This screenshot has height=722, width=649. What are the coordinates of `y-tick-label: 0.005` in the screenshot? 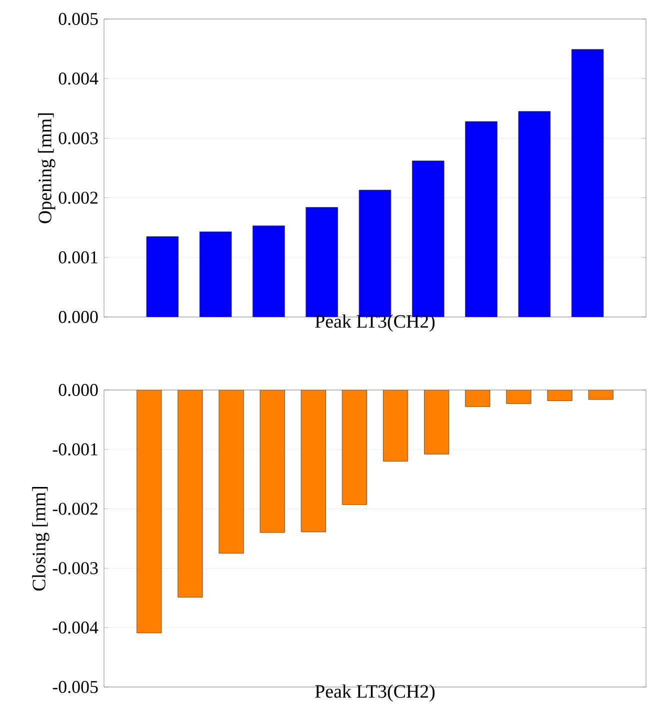 It's located at (78, 19).